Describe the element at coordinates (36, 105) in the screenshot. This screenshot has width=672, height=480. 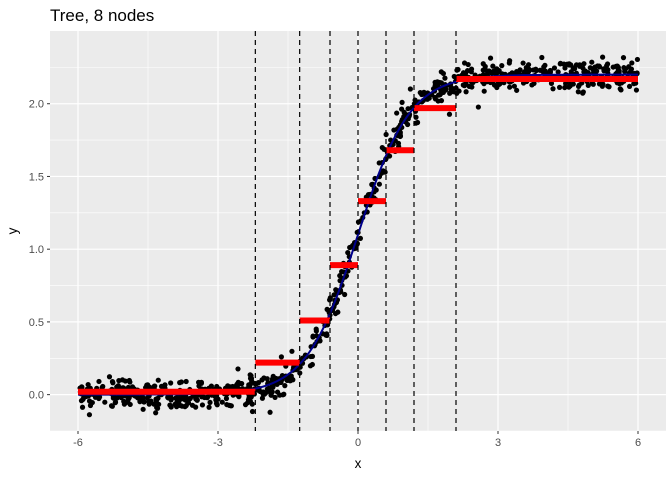
I see `y-tick-label: 2.0` at that location.